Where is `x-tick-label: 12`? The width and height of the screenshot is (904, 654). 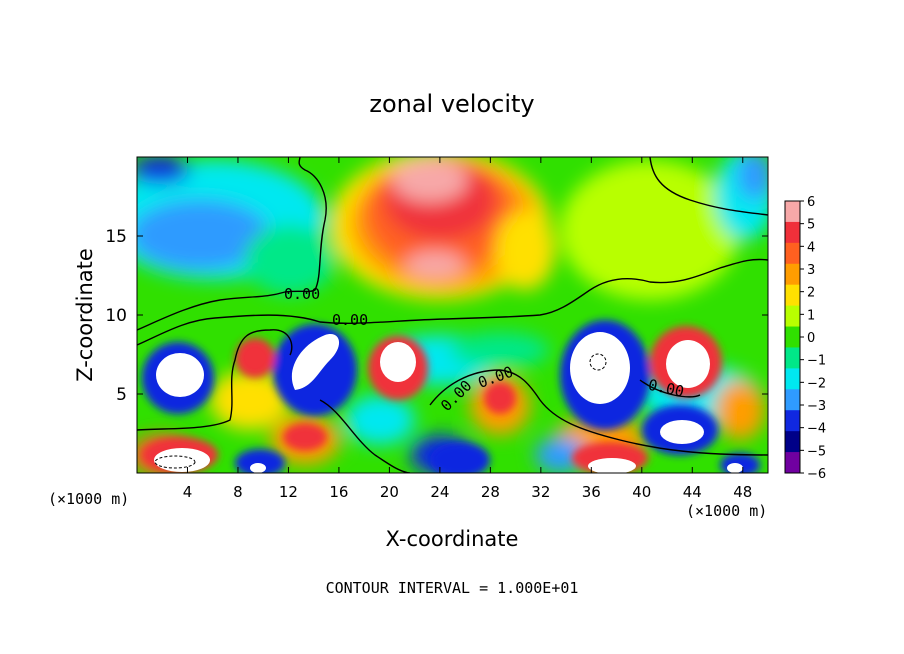 x-tick-label: 12 is located at coordinates (288, 492).